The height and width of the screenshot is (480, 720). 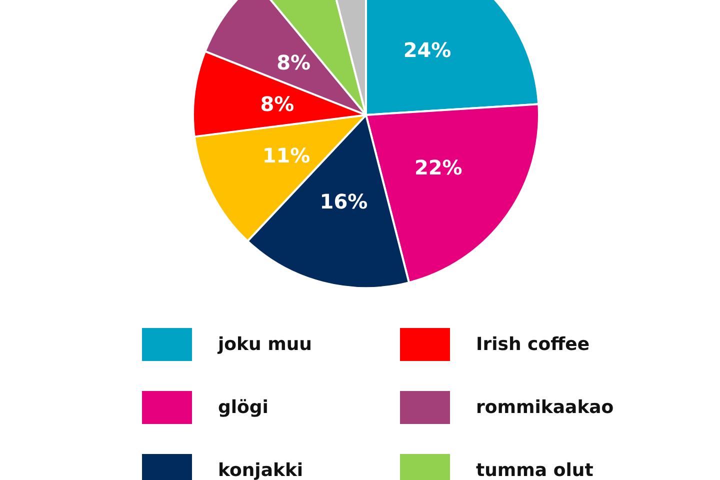 What do you see at coordinates (533, 344) in the screenshot?
I see `legend-label: Irish coffee` at bounding box center [533, 344].